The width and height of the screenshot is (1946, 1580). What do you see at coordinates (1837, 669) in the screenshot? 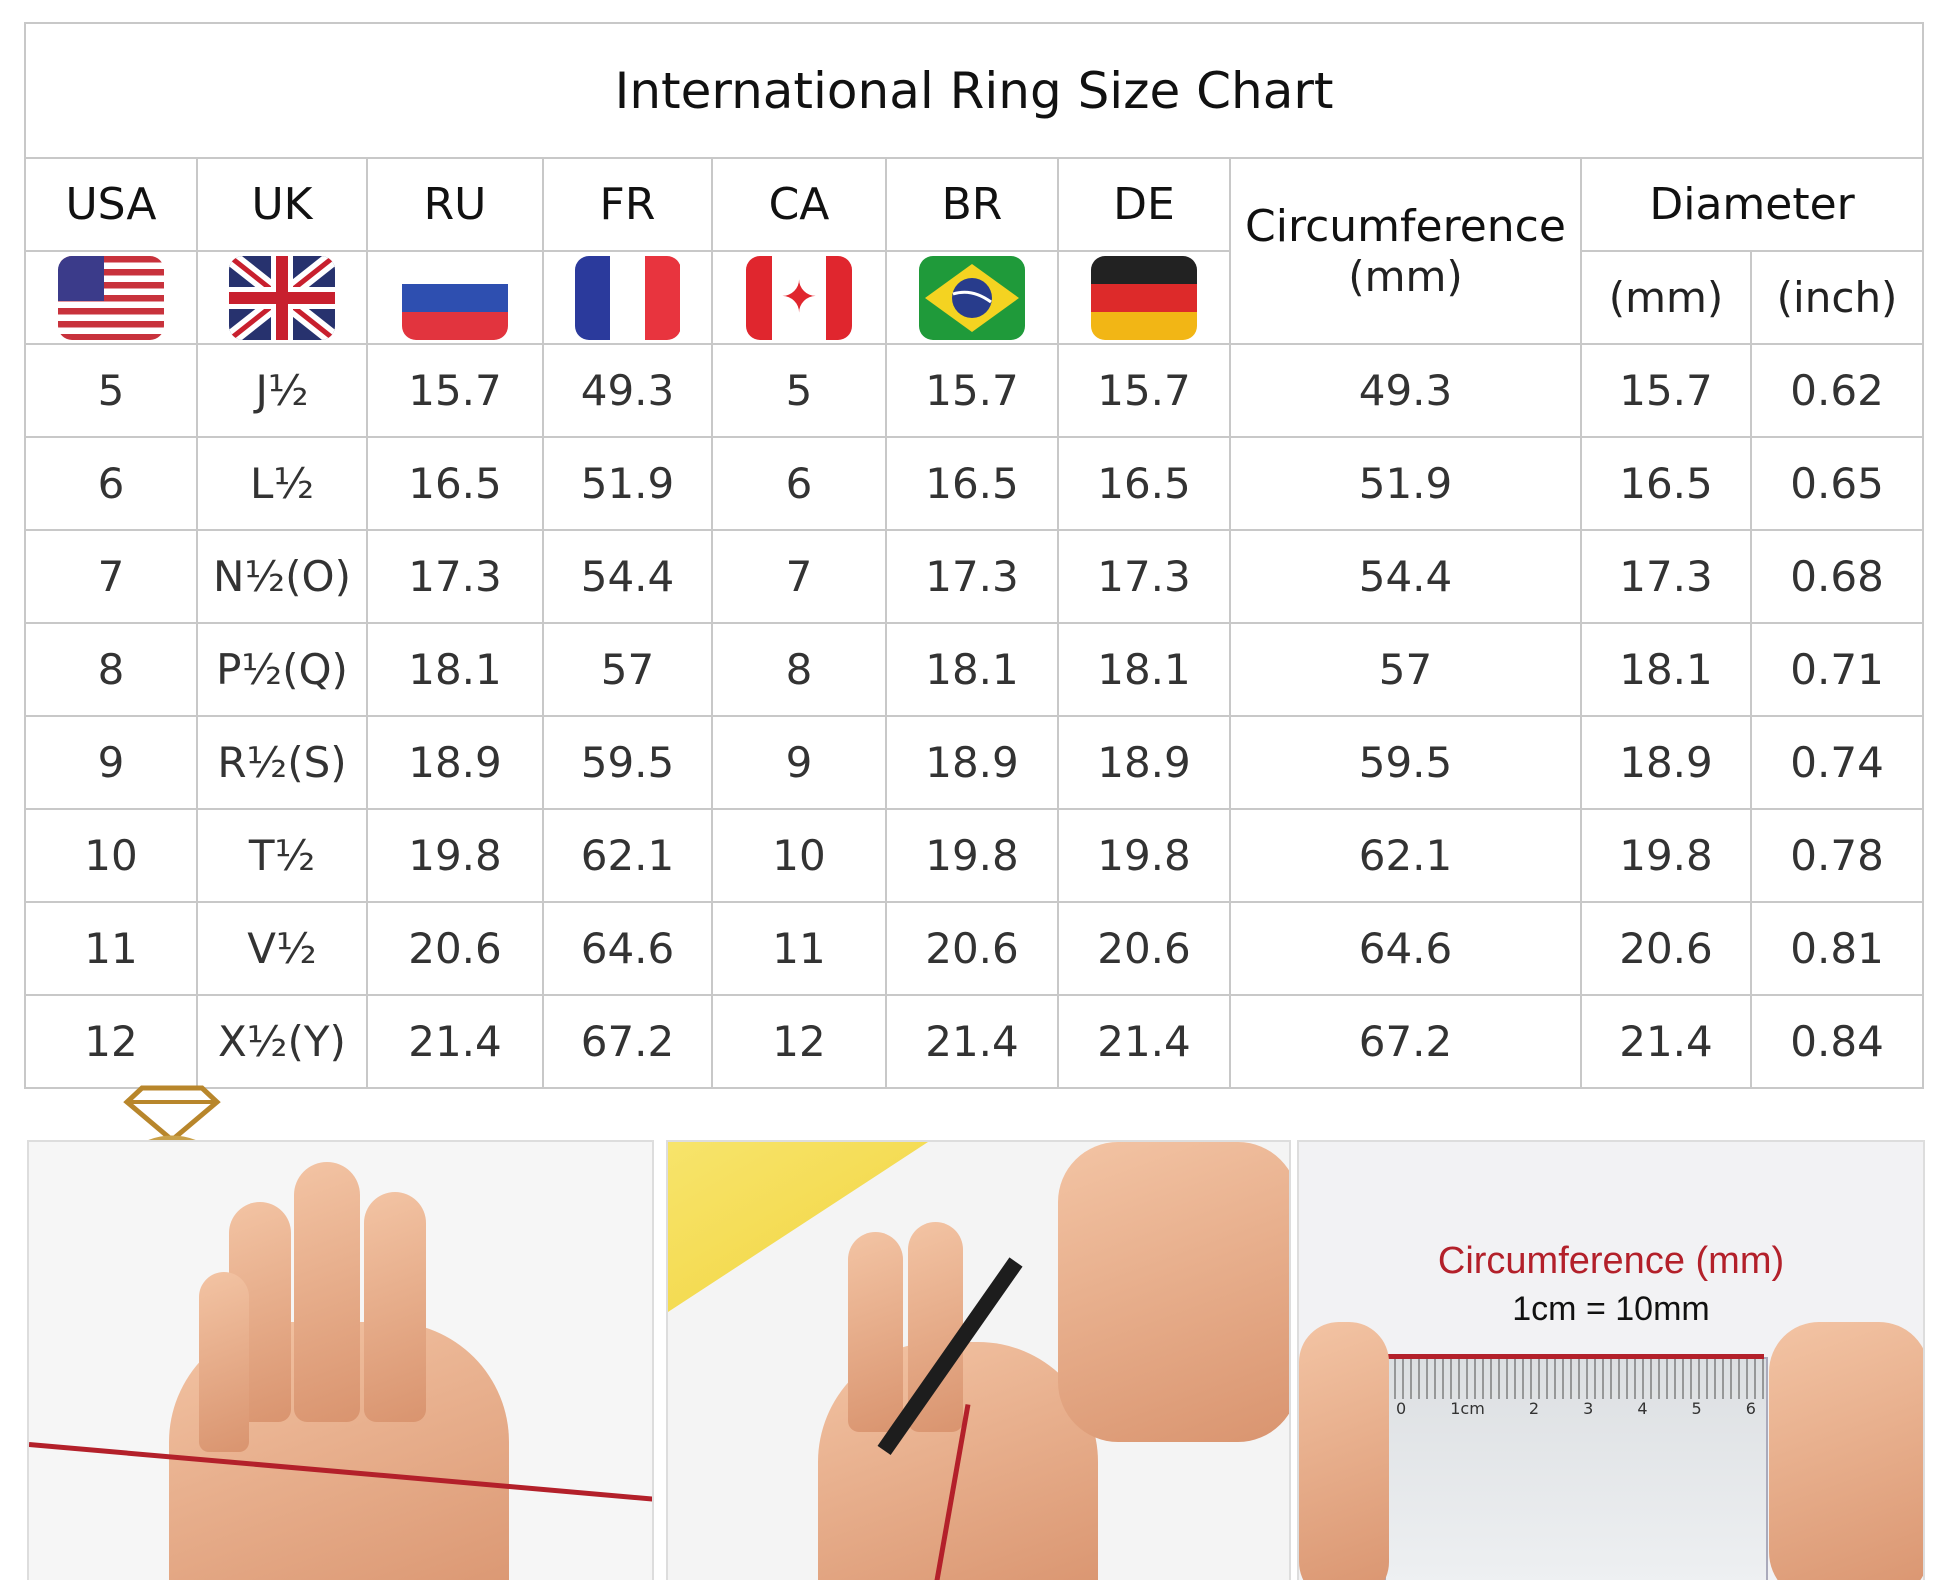
I see `table-cell: 0.71` at bounding box center [1837, 669].